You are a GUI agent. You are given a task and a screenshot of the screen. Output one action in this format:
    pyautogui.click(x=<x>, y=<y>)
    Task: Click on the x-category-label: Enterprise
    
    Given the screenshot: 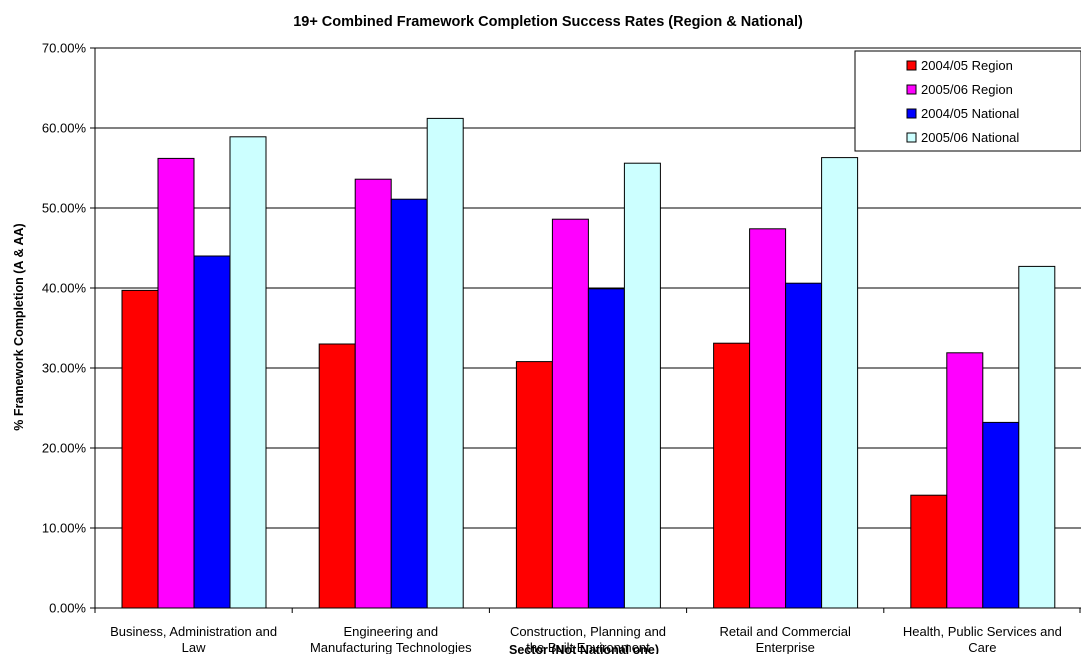 What is the action you would take?
    pyautogui.click(x=785, y=647)
    